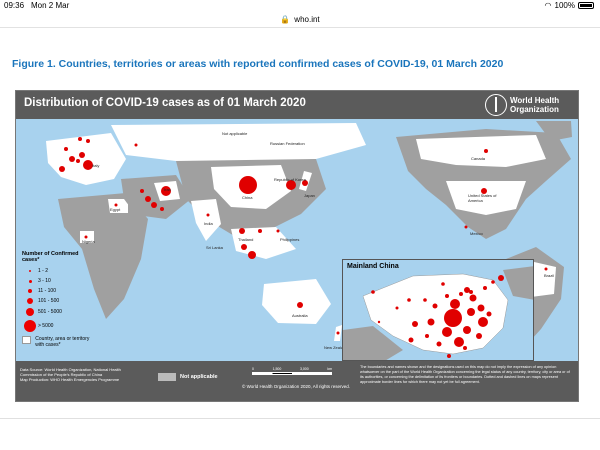  Describe the element at coordinates (248, 185) in the screenshot. I see `marker-china` at that location.